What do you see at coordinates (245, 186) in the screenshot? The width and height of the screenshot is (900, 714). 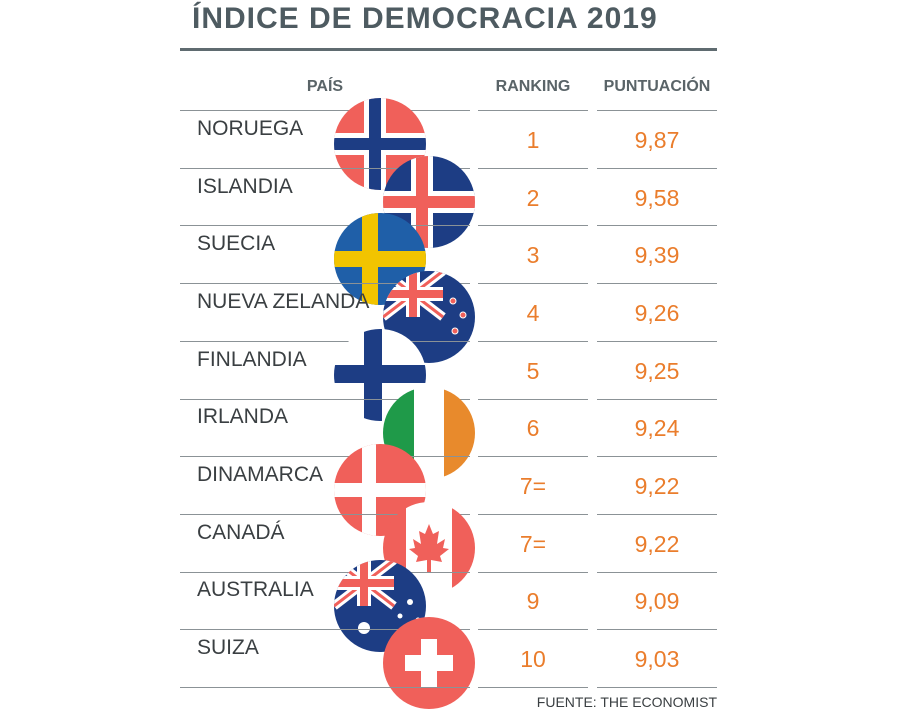 I see `country-label: ISLANDIA` at bounding box center [245, 186].